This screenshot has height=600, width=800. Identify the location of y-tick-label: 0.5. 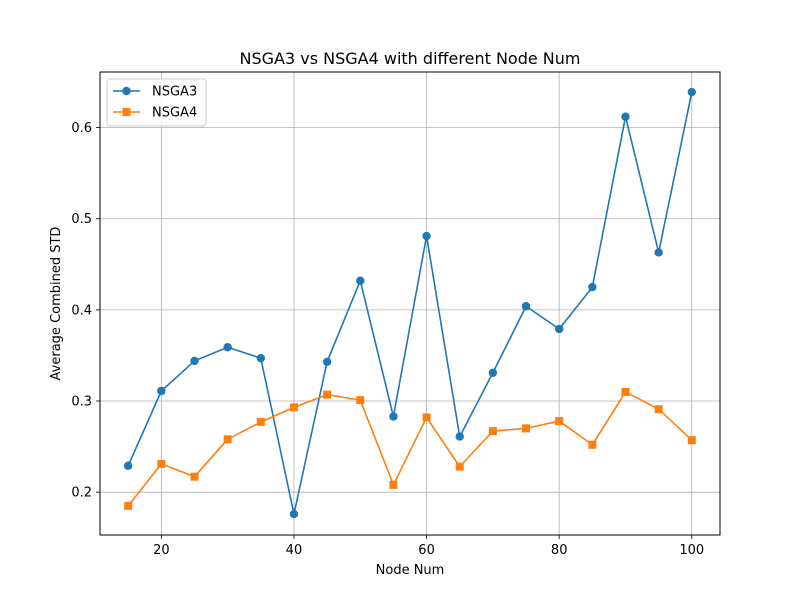
(81, 219).